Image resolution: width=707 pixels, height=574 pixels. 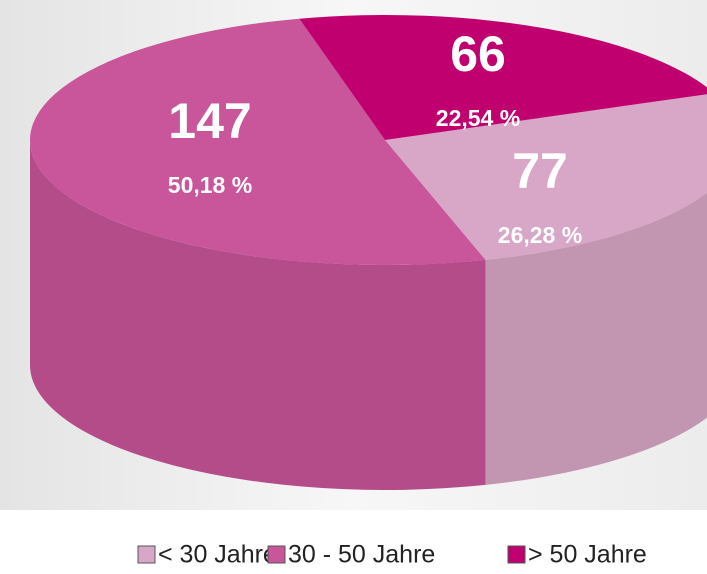 What do you see at coordinates (478, 54) in the screenshot?
I see `value-label: 66` at bounding box center [478, 54].